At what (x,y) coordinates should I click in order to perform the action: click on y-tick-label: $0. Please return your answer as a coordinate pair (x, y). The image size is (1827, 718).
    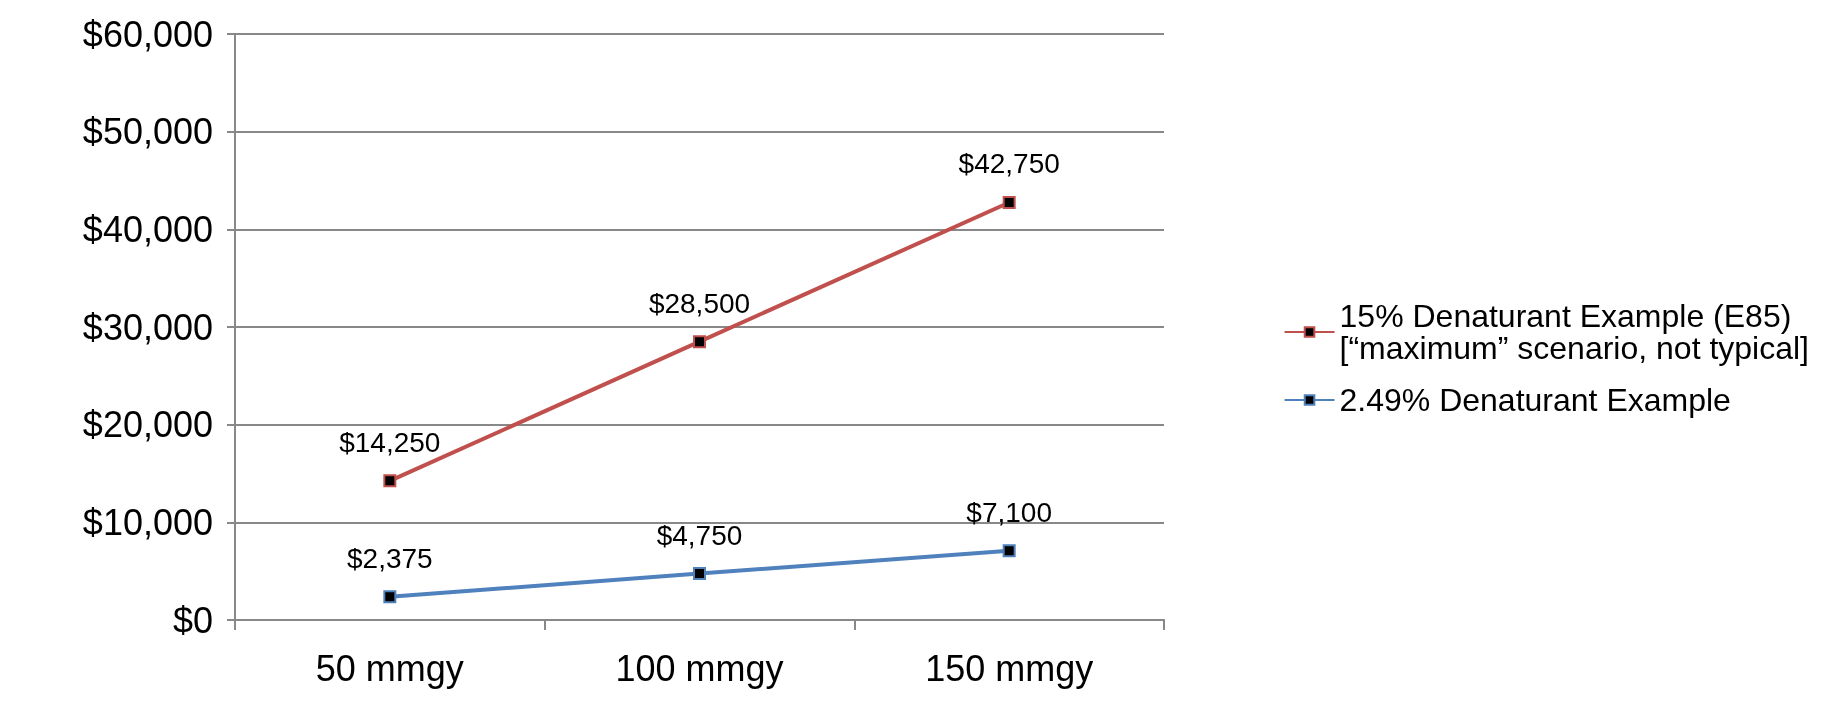
    Looking at the image, I should click on (192, 620).